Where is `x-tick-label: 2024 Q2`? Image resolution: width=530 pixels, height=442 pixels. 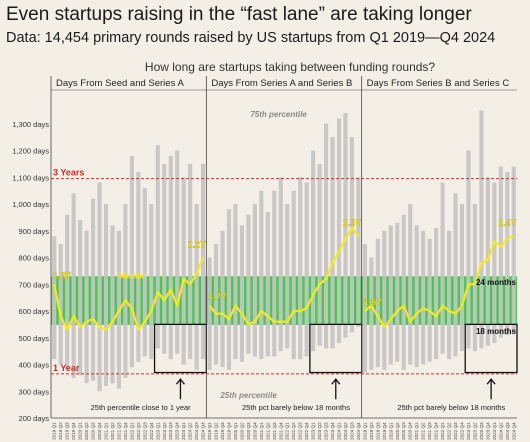
x-tick-label: 2024 Q2 is located at coordinates (345, 431).